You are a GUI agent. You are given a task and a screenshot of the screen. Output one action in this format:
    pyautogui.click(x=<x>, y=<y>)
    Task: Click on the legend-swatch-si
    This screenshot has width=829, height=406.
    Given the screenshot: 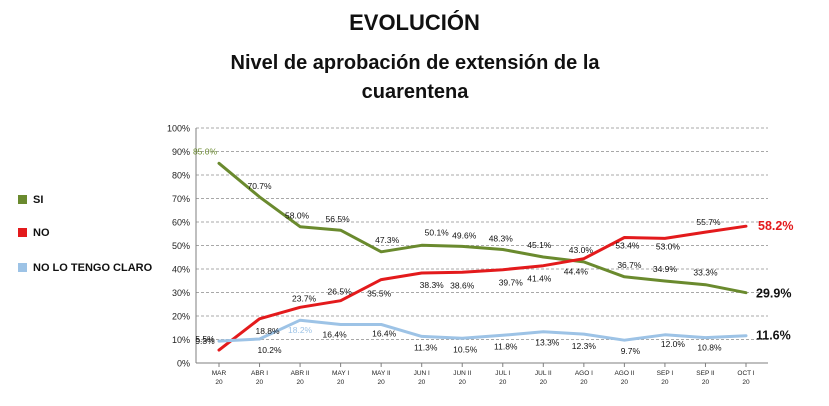 What is the action you would take?
    pyautogui.click(x=22, y=199)
    